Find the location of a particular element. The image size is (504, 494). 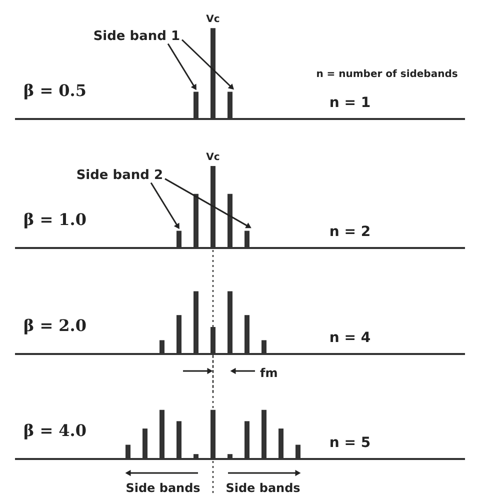

text: β = 1.0 is located at coordinates (55, 219).